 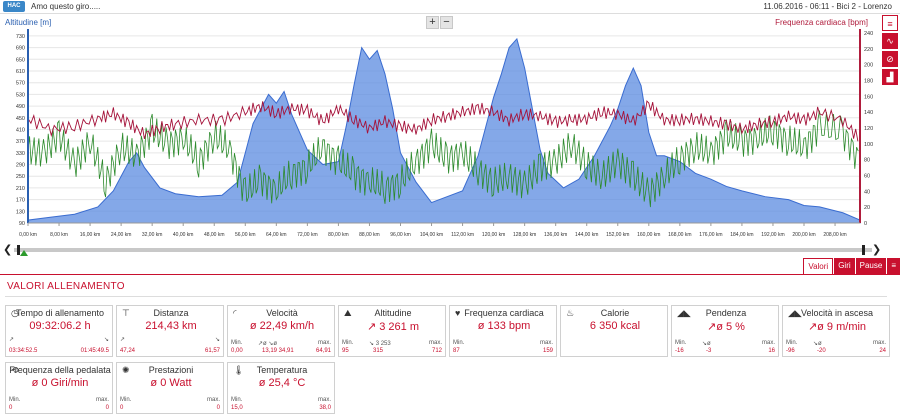 What do you see at coordinates (171, 326) in the screenshot?
I see `card-value: 214,43 km` at bounding box center [171, 326].